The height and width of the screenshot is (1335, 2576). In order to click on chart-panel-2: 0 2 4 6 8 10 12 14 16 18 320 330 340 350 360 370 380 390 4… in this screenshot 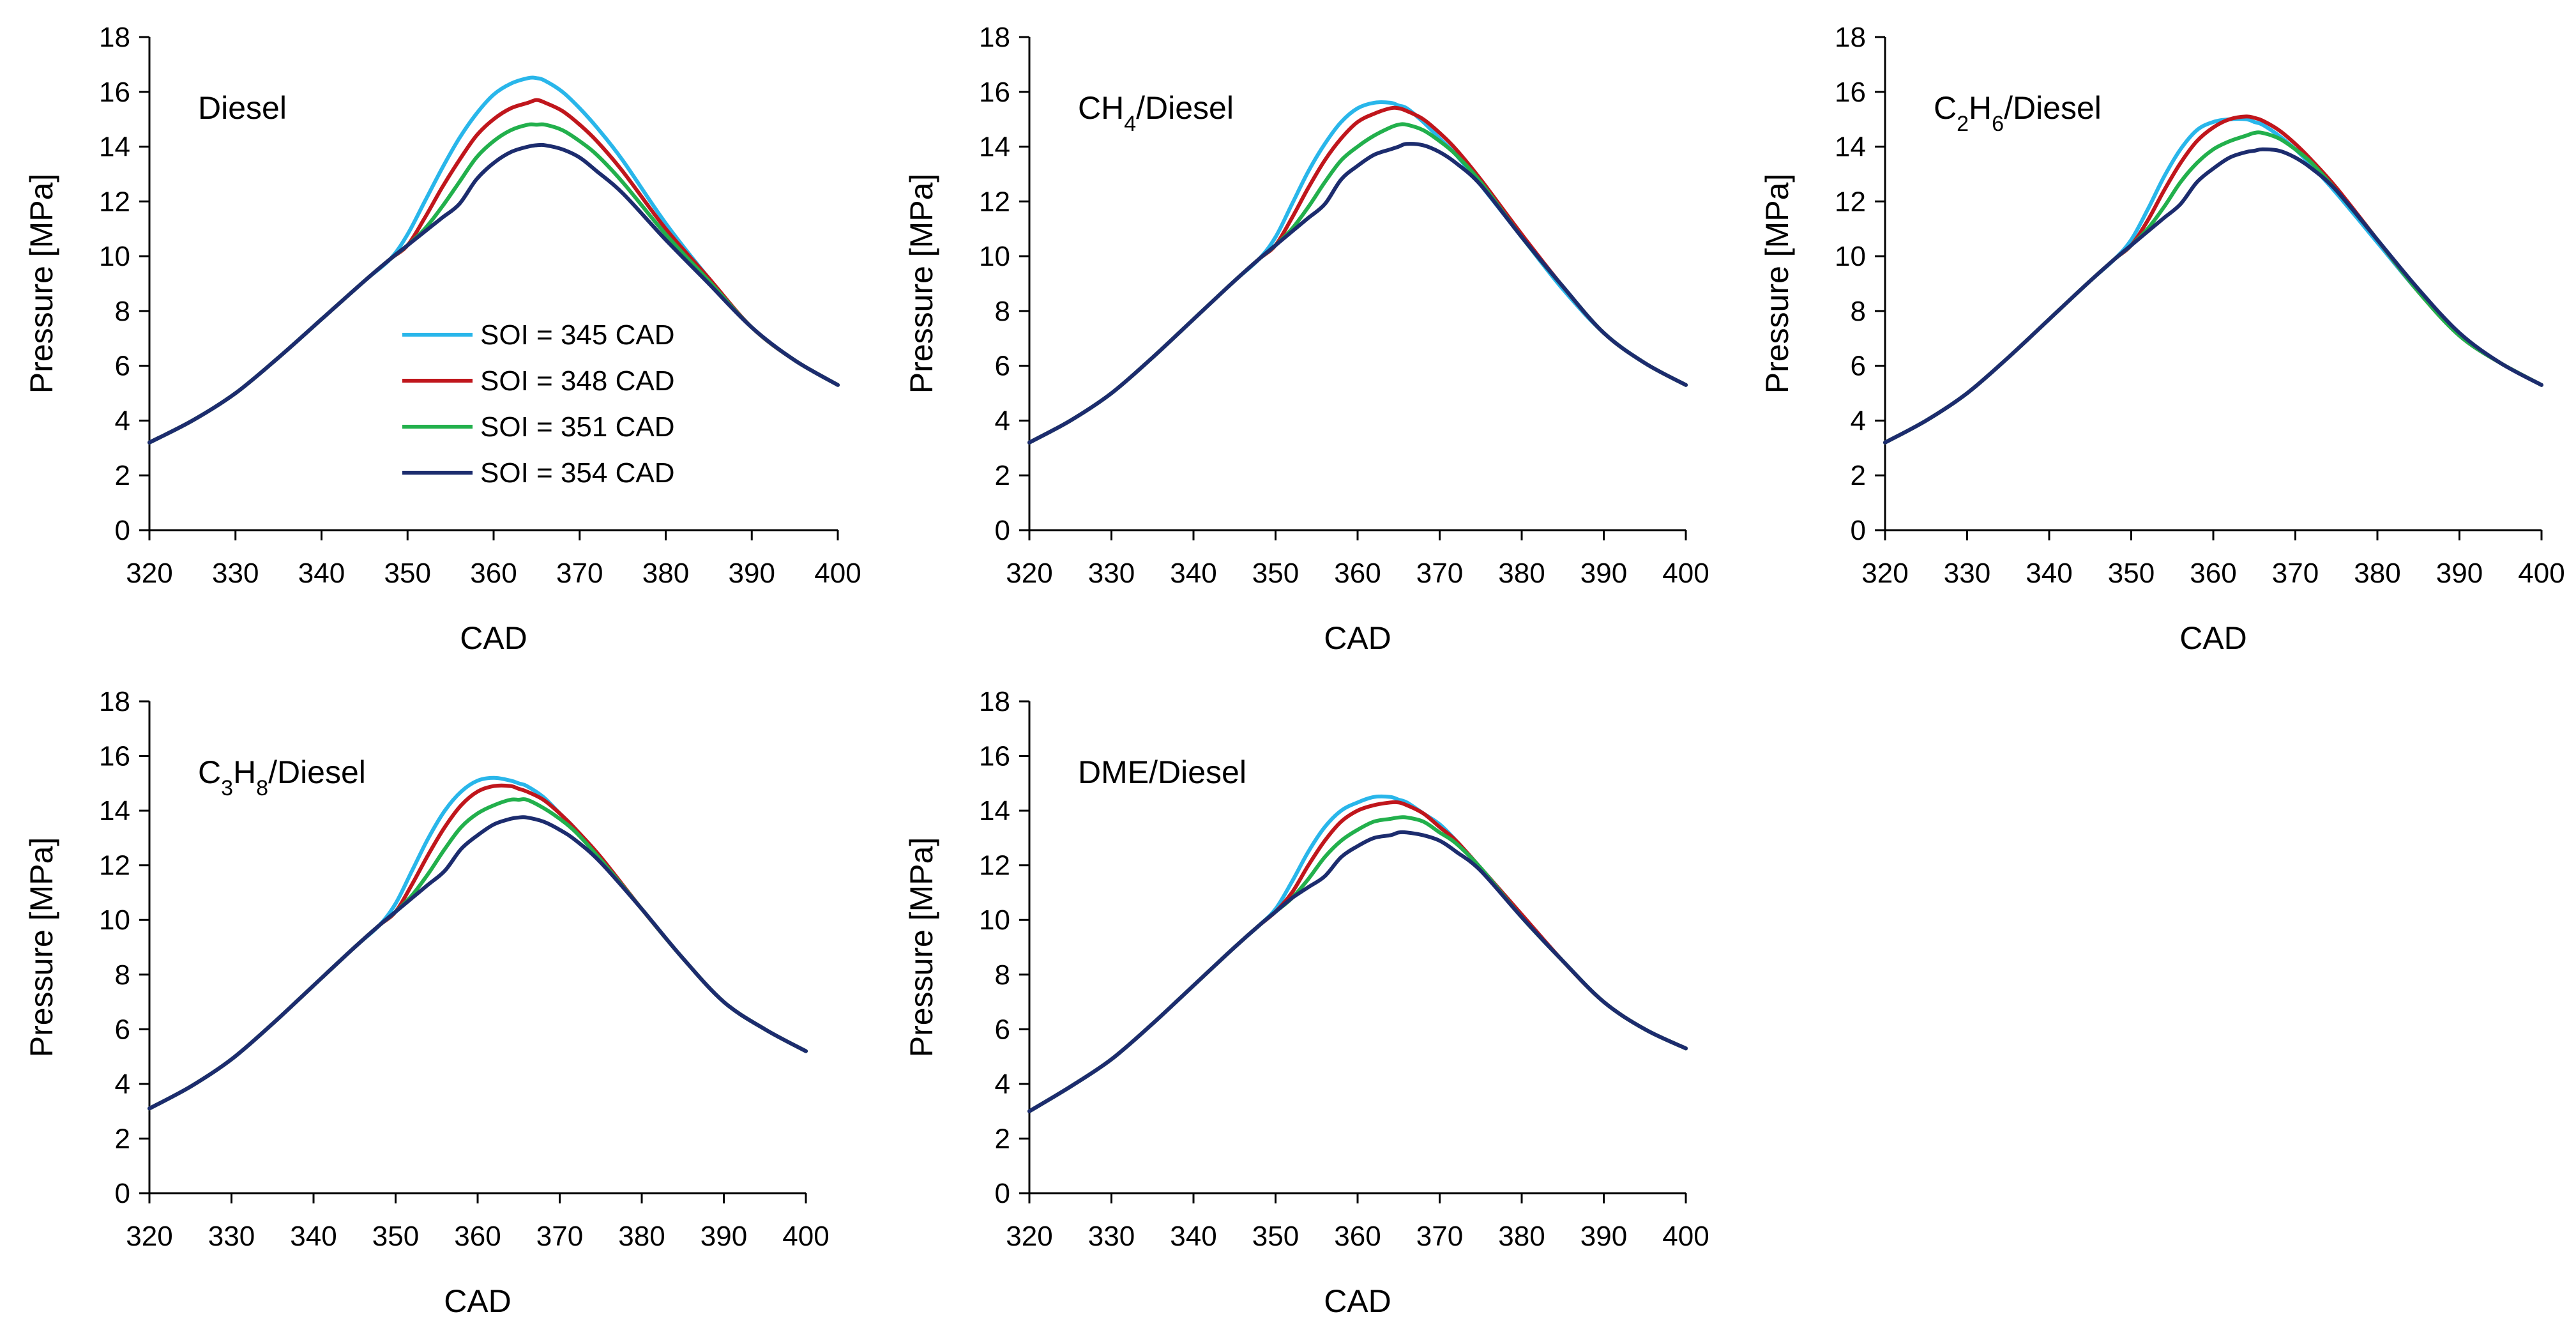, I will do `click(1306, 339)`.